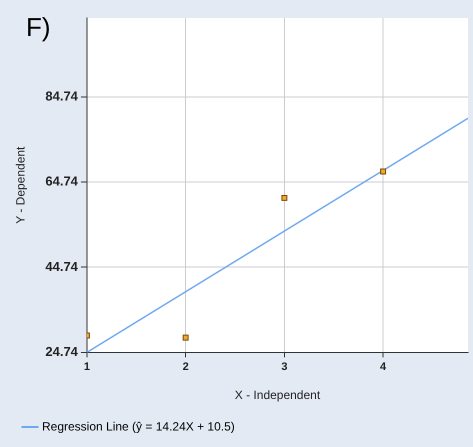 The height and width of the screenshot is (447, 473). I want to click on x-tick-label: 1, so click(87, 367).